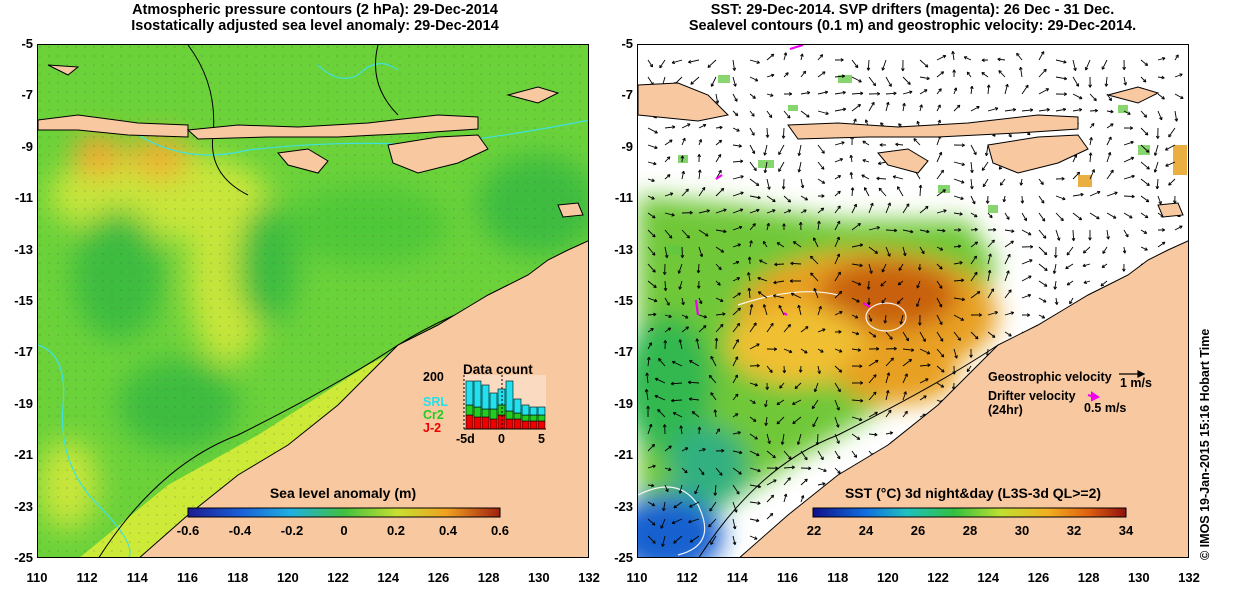 This screenshot has height=590, width=1250. Describe the element at coordinates (438, 577) in the screenshot. I see `left-lon-tick: 126` at that location.